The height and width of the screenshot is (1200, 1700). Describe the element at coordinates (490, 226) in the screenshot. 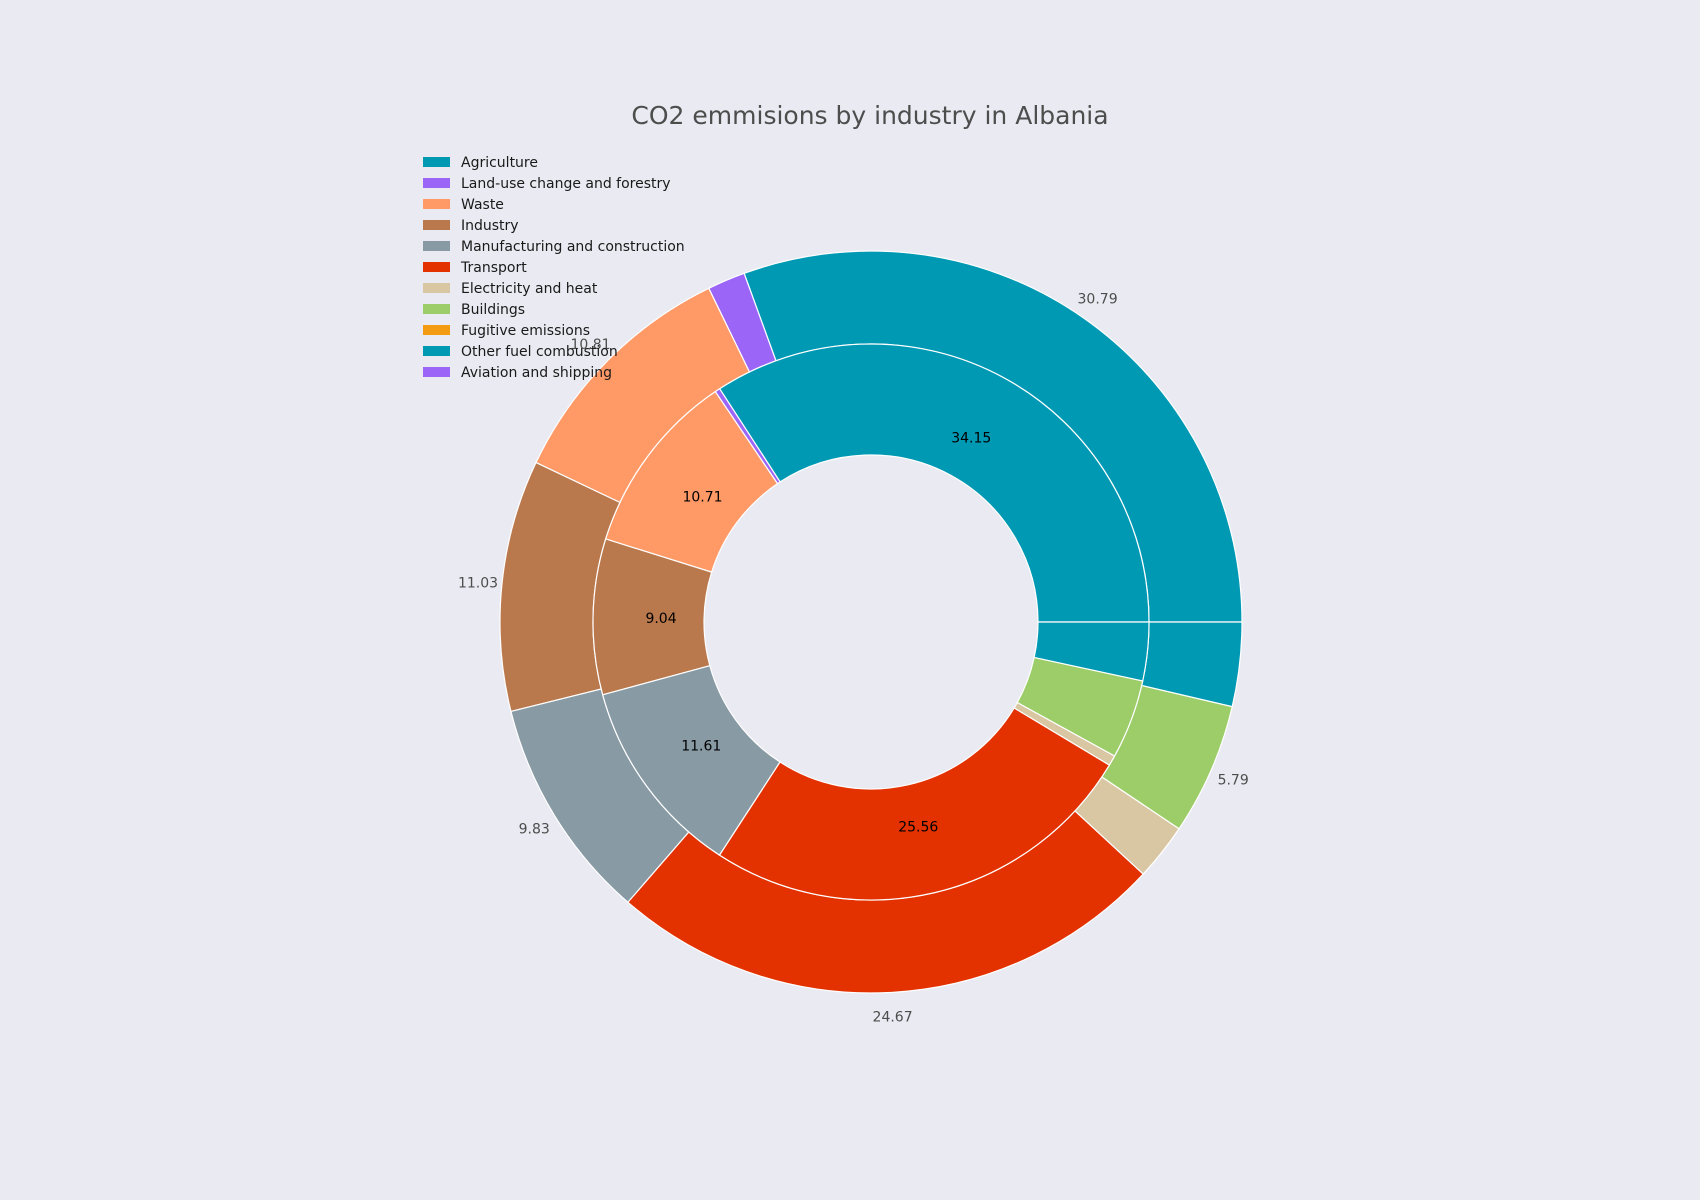

I see `legend-label: Industry` at that location.